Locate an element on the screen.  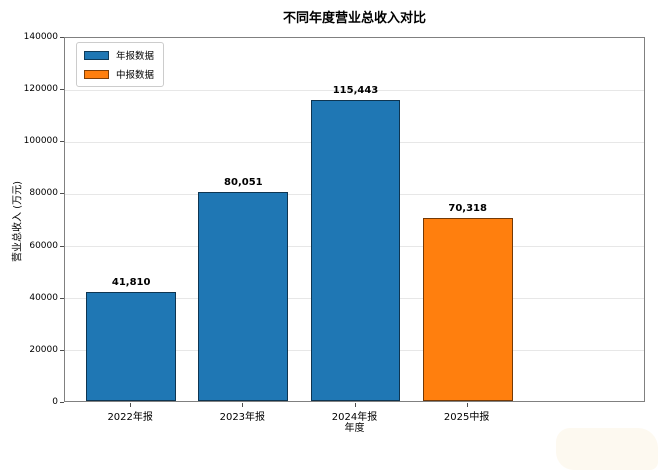
legend-item: 年报数据 is located at coordinates (119, 55).